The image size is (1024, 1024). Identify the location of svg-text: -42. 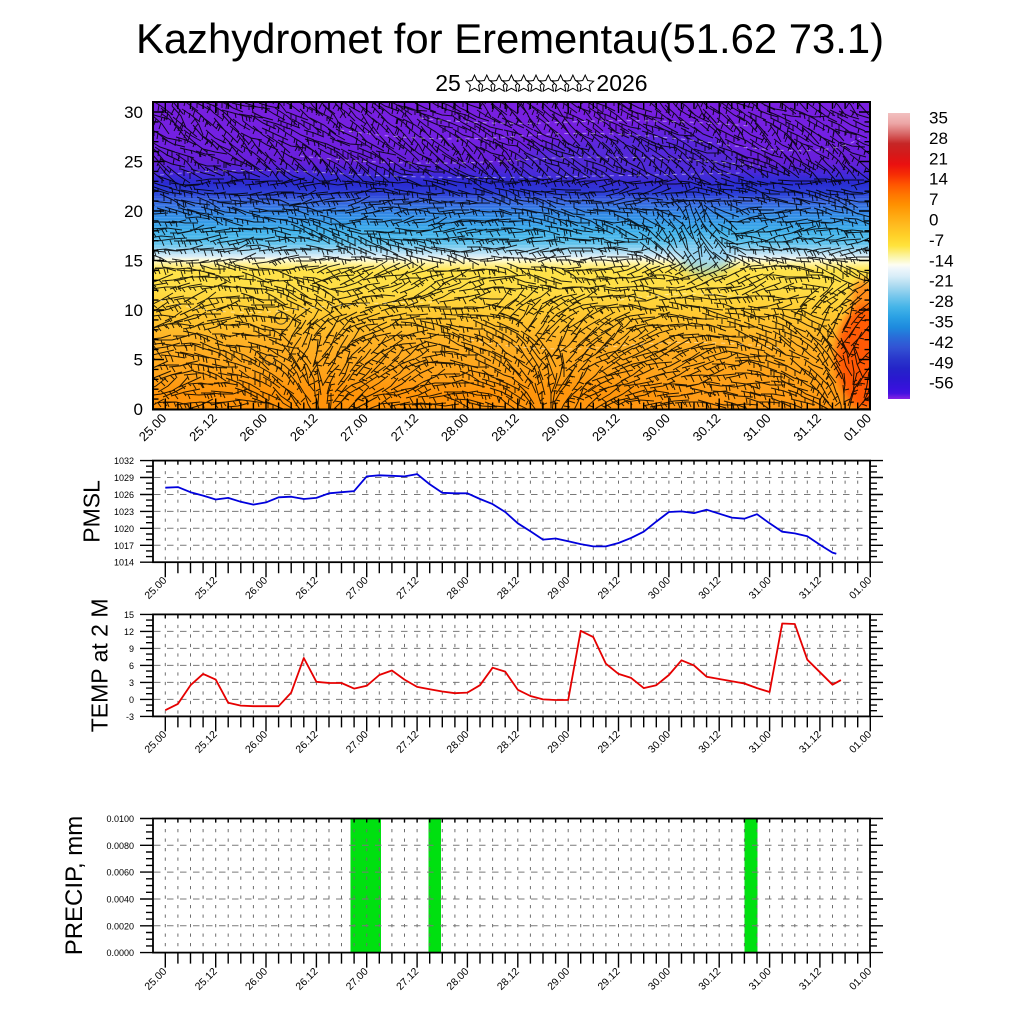
(941, 342).